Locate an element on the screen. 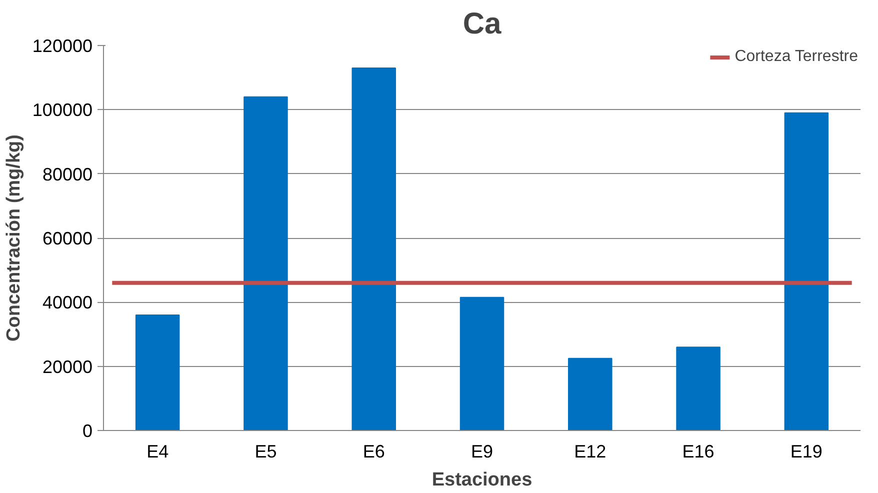 The height and width of the screenshot is (493, 878). y-tick-label: 80000 is located at coordinates (67, 174).